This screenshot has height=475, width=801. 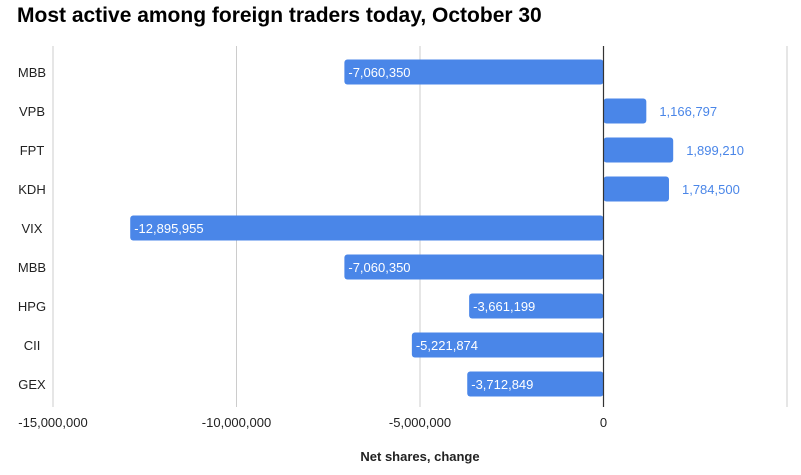 I want to click on data-label: 1,899,210, so click(x=715, y=150).